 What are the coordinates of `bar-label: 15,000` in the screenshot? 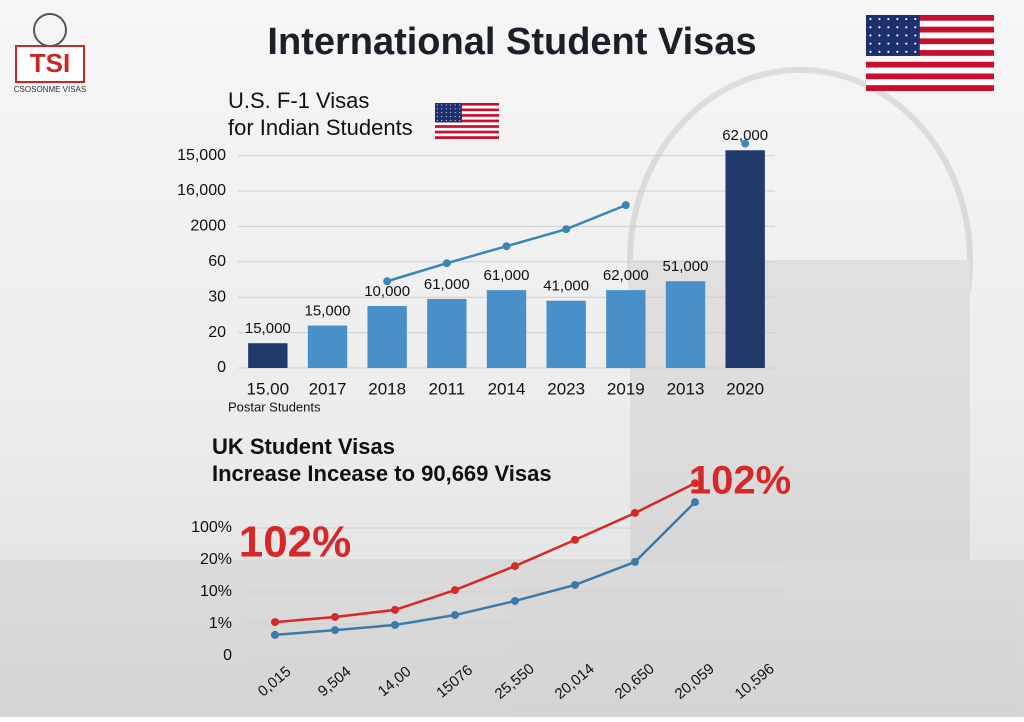 It's located at (328, 310).